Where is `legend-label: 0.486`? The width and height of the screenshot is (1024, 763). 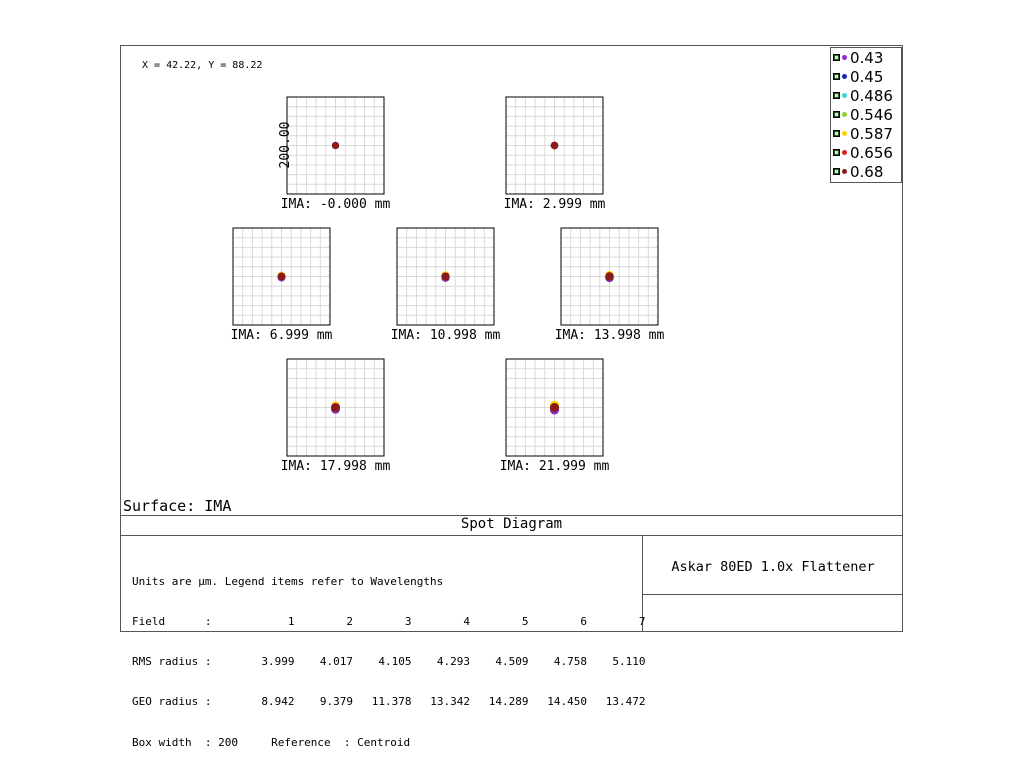
legend-label: 0.486 is located at coordinates (871, 95).